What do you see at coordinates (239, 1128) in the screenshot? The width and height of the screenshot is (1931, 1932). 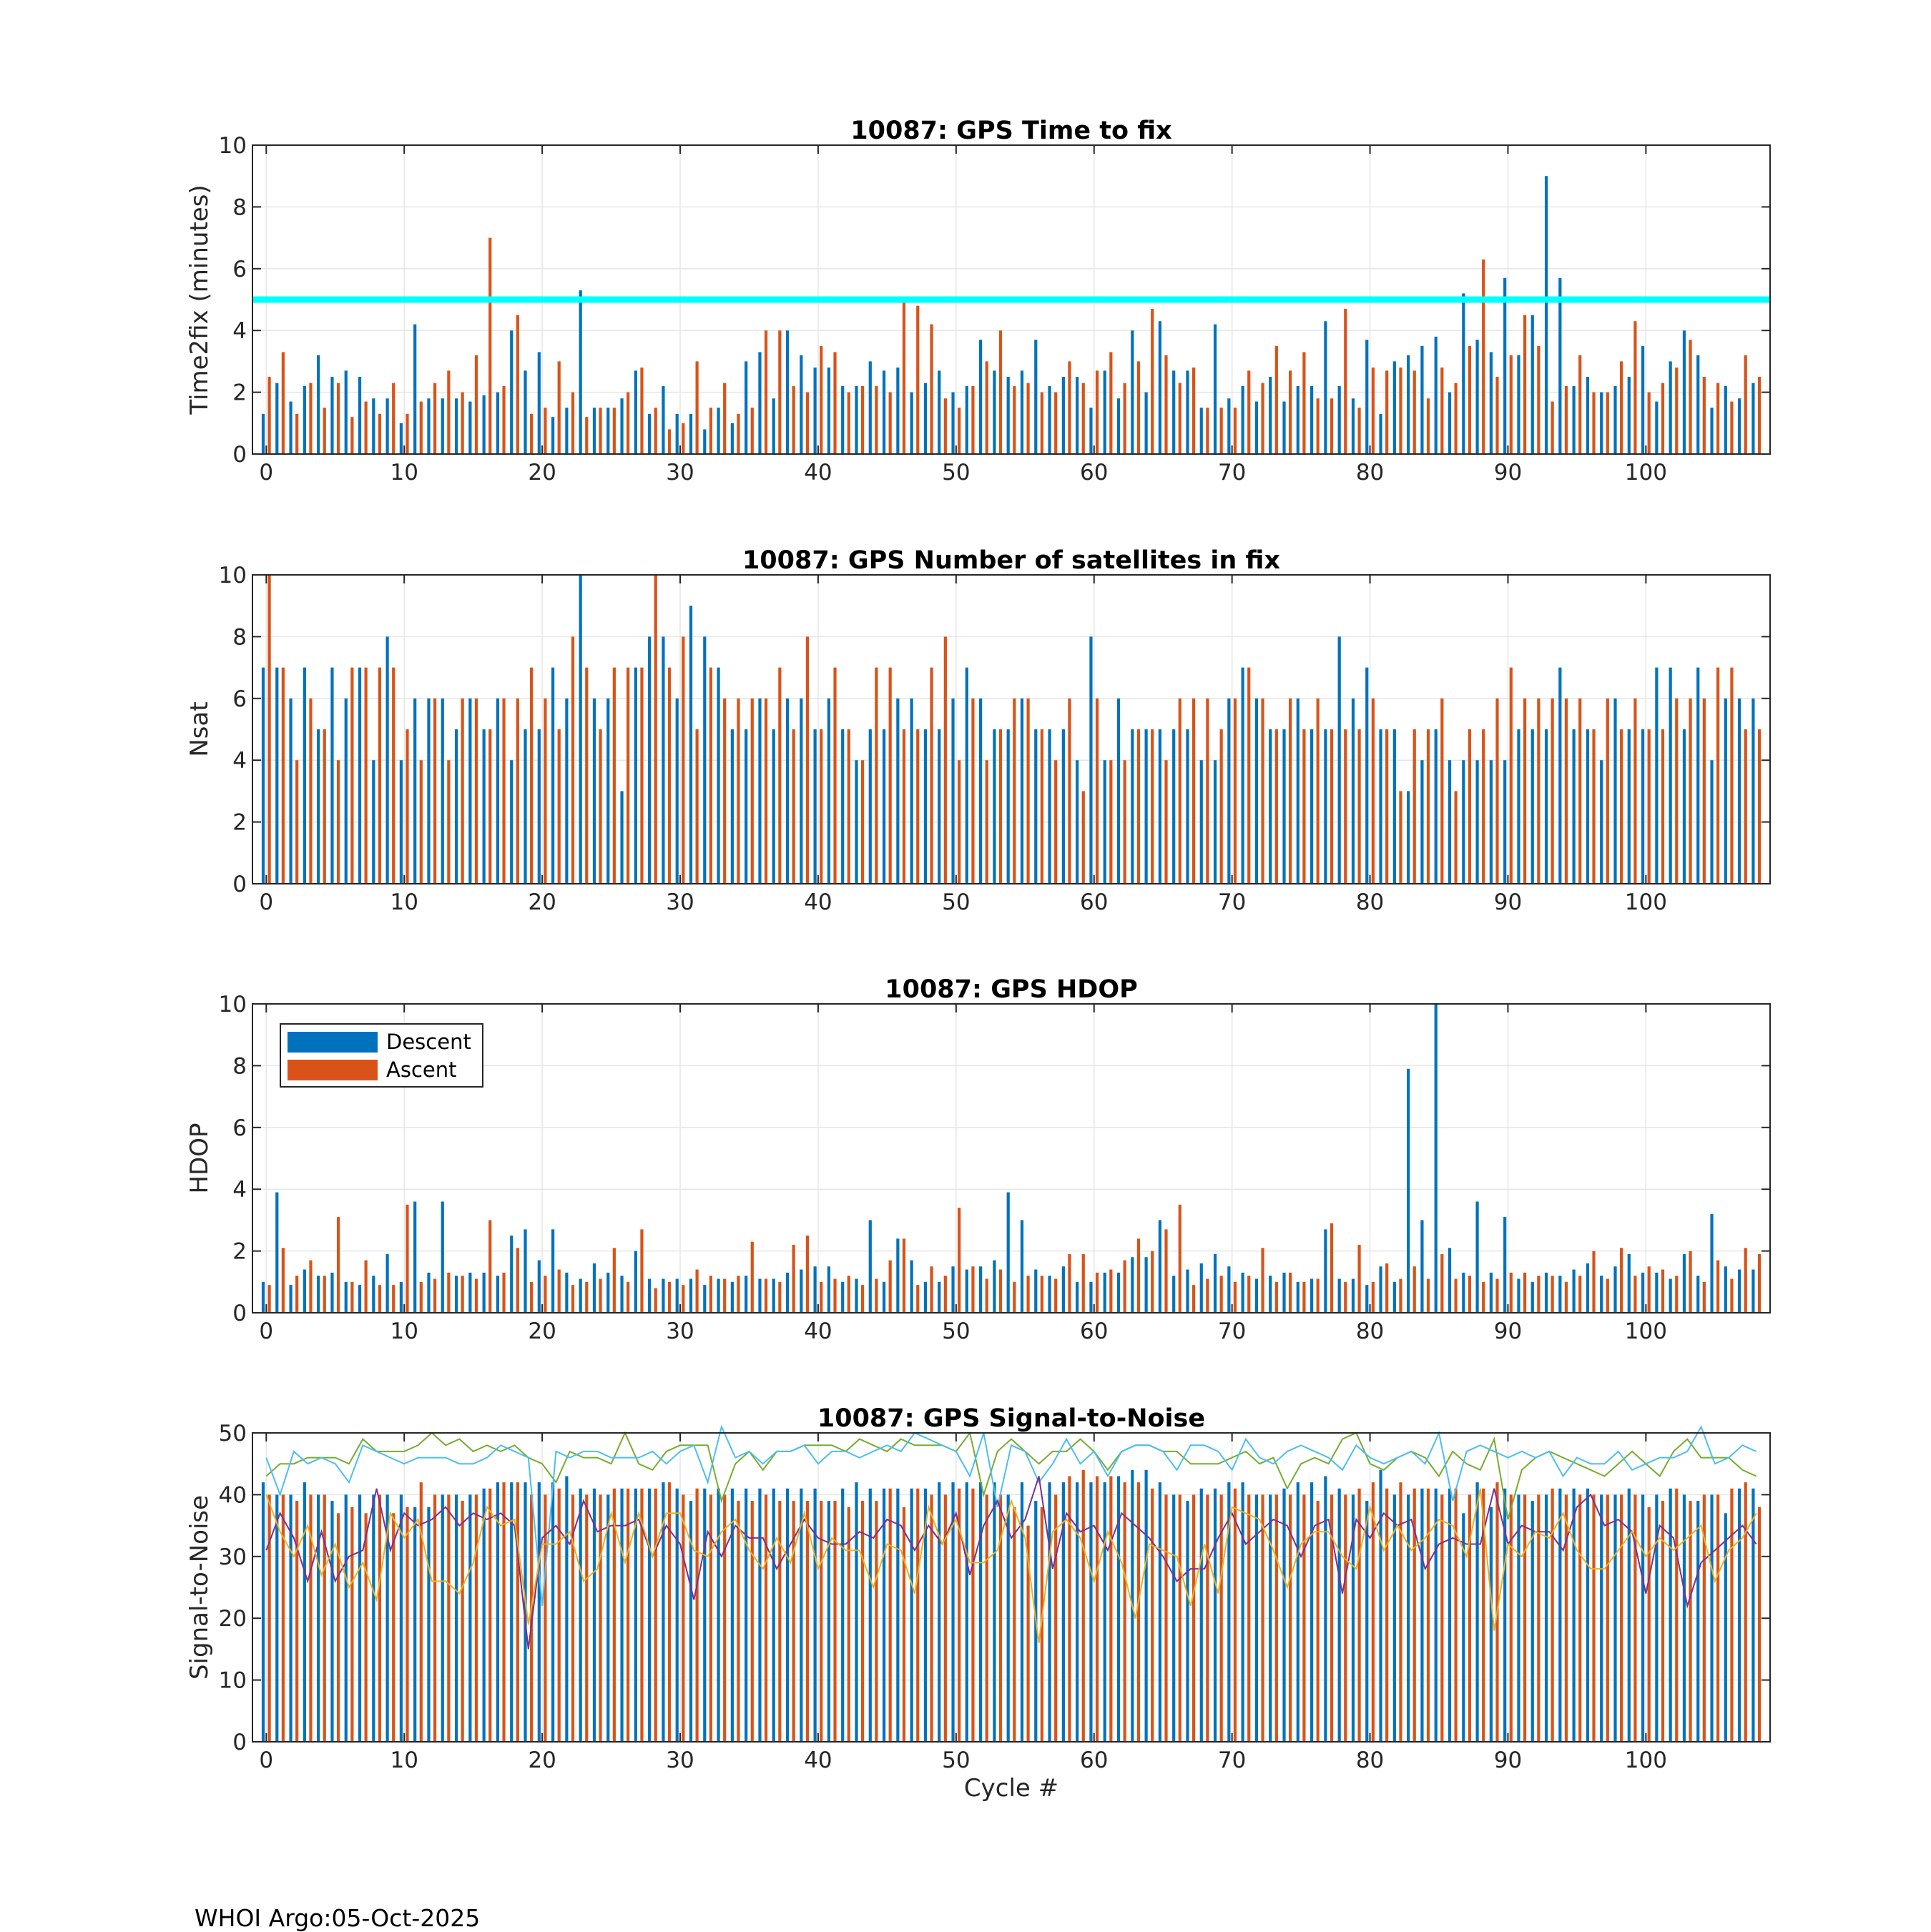 I see `y-tick-label: 6` at bounding box center [239, 1128].